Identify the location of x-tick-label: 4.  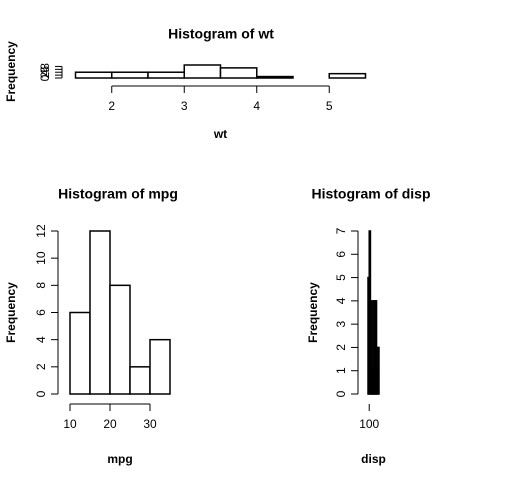
(256, 106).